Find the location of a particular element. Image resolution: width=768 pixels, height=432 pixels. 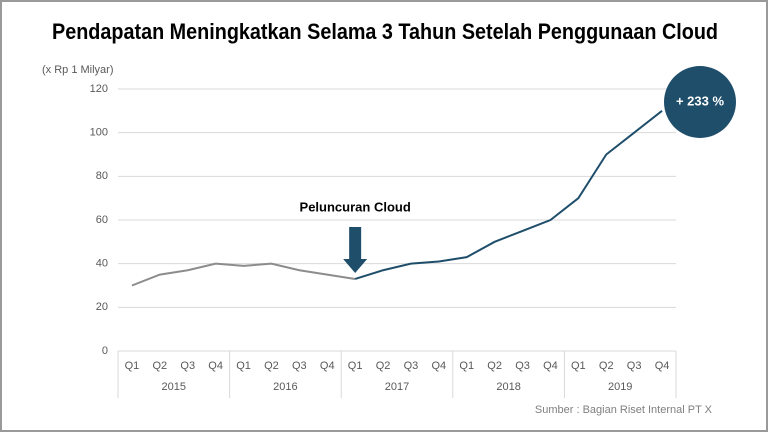

badge-label: + 233 % is located at coordinates (700, 100).